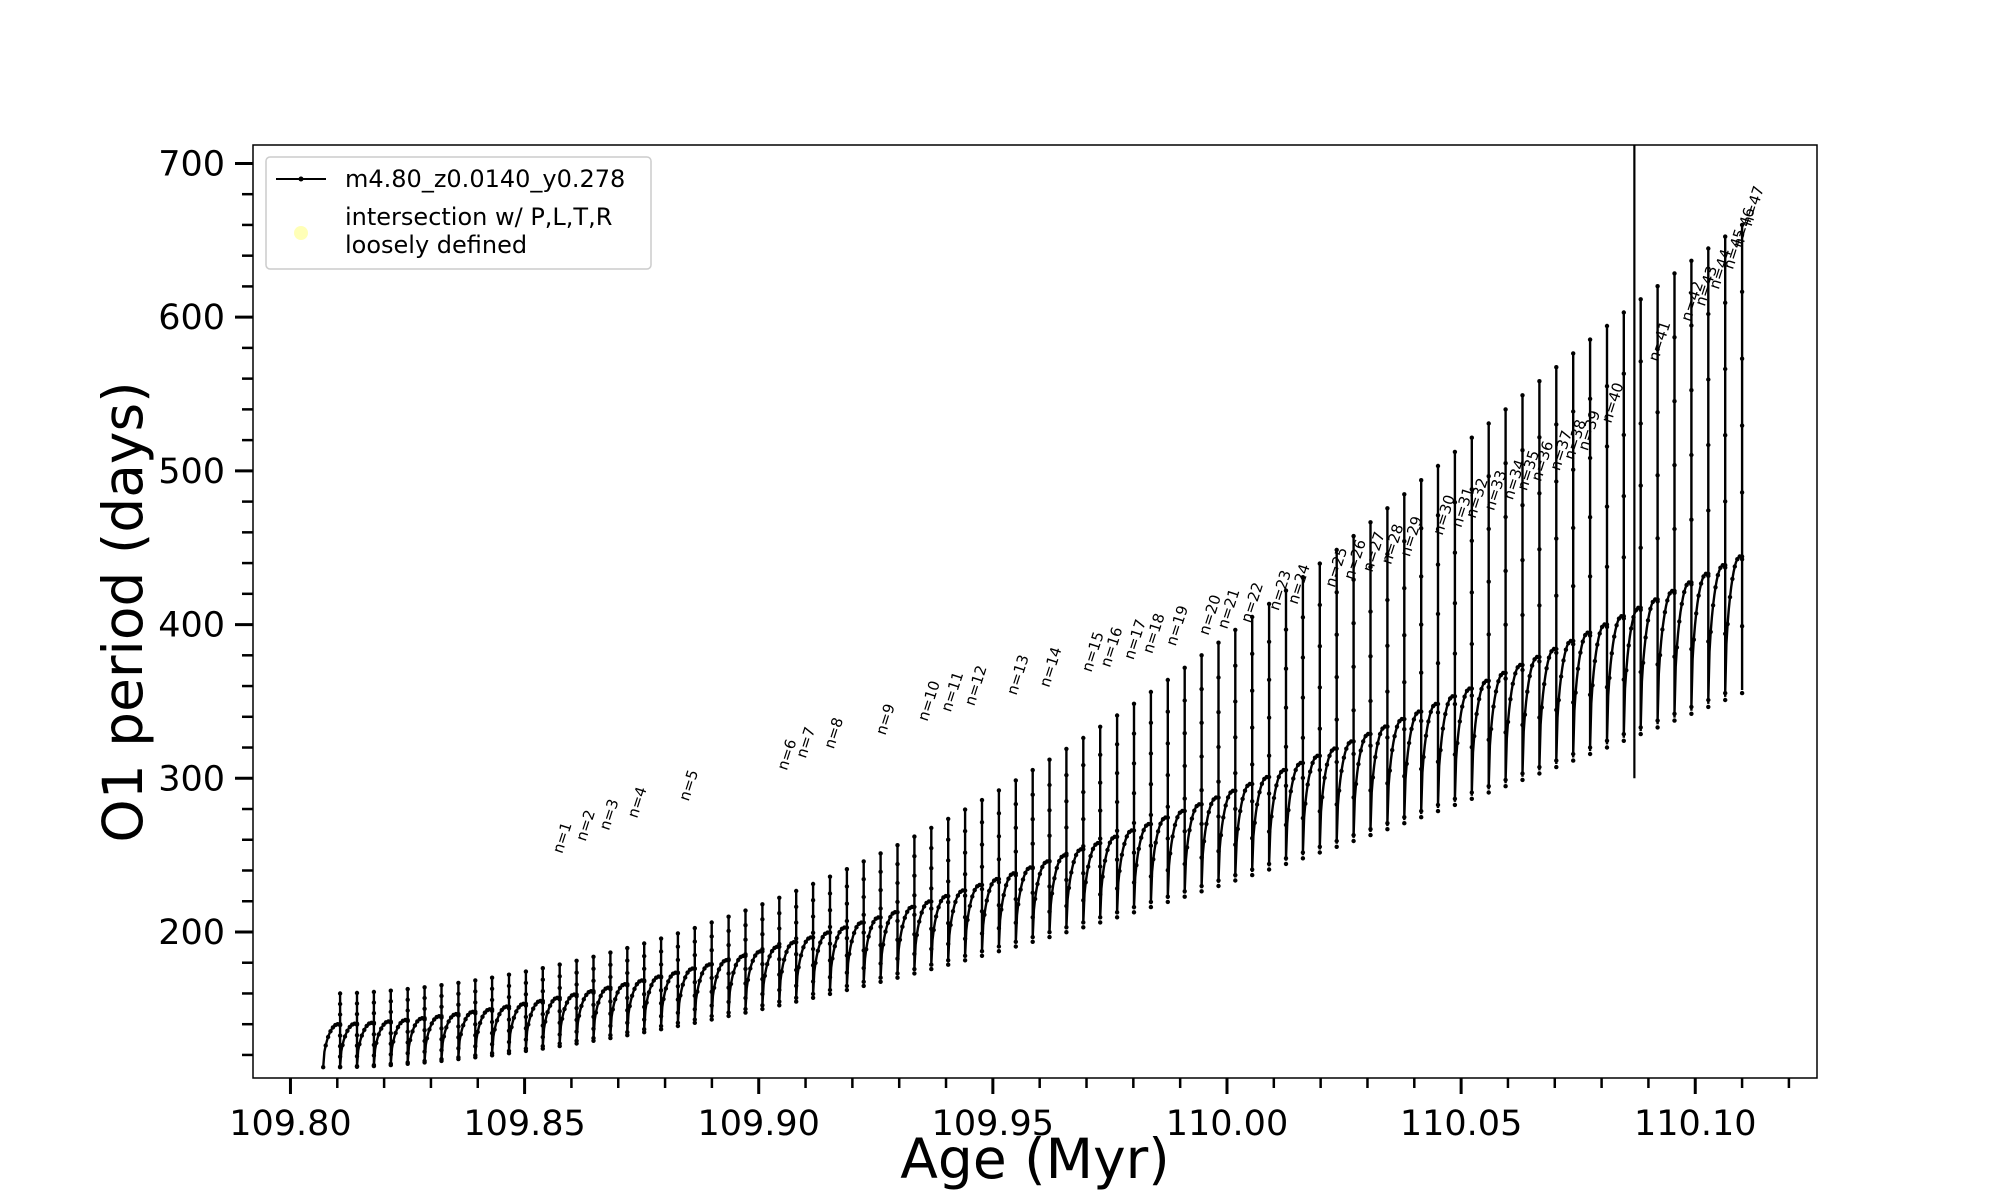 This screenshot has height=1200, width=2000. What do you see at coordinates (191, 318) in the screenshot?
I see `y-tick-label: 600` at bounding box center [191, 318].